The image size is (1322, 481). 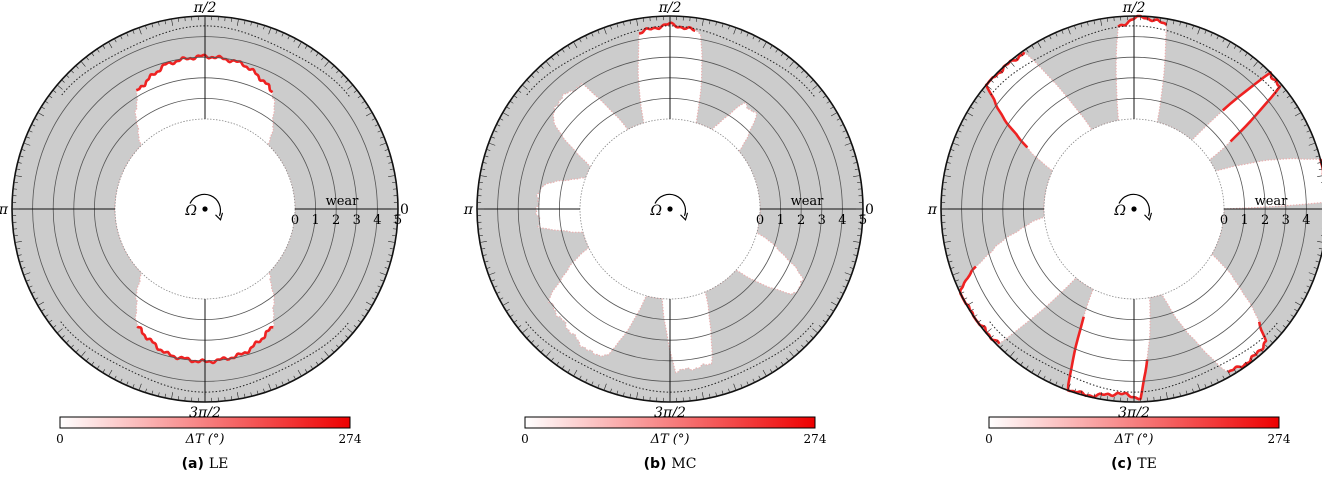 What do you see at coordinates (670, 422) in the screenshot?
I see `colorbar` at bounding box center [670, 422].